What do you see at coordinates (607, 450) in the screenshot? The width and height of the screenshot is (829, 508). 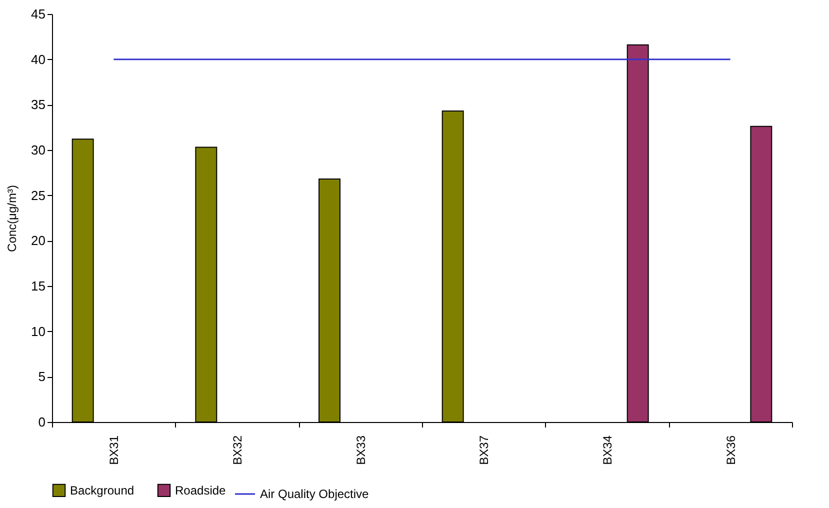 I see `x-tick-label: BX34` at bounding box center [607, 450].